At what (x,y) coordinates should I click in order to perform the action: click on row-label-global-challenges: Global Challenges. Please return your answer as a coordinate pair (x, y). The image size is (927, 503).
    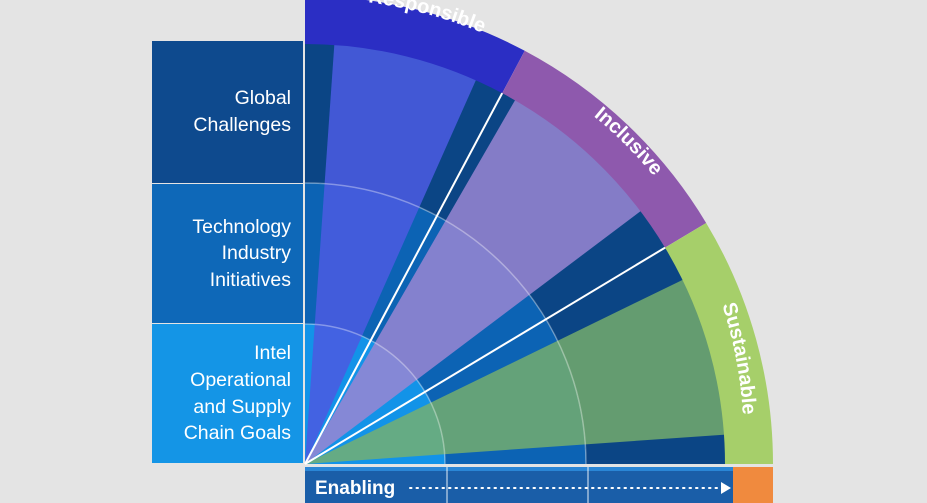
    Looking at the image, I should click on (227, 112).